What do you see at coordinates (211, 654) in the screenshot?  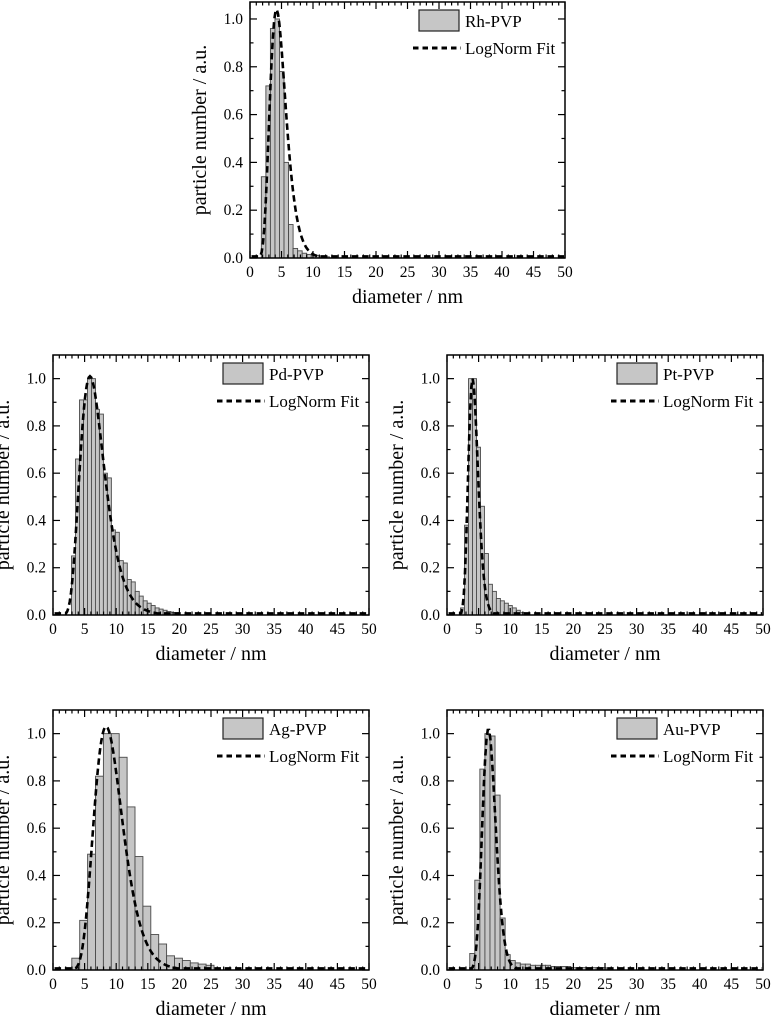 I see `x-axis-label: diameter / nm` at bounding box center [211, 654].